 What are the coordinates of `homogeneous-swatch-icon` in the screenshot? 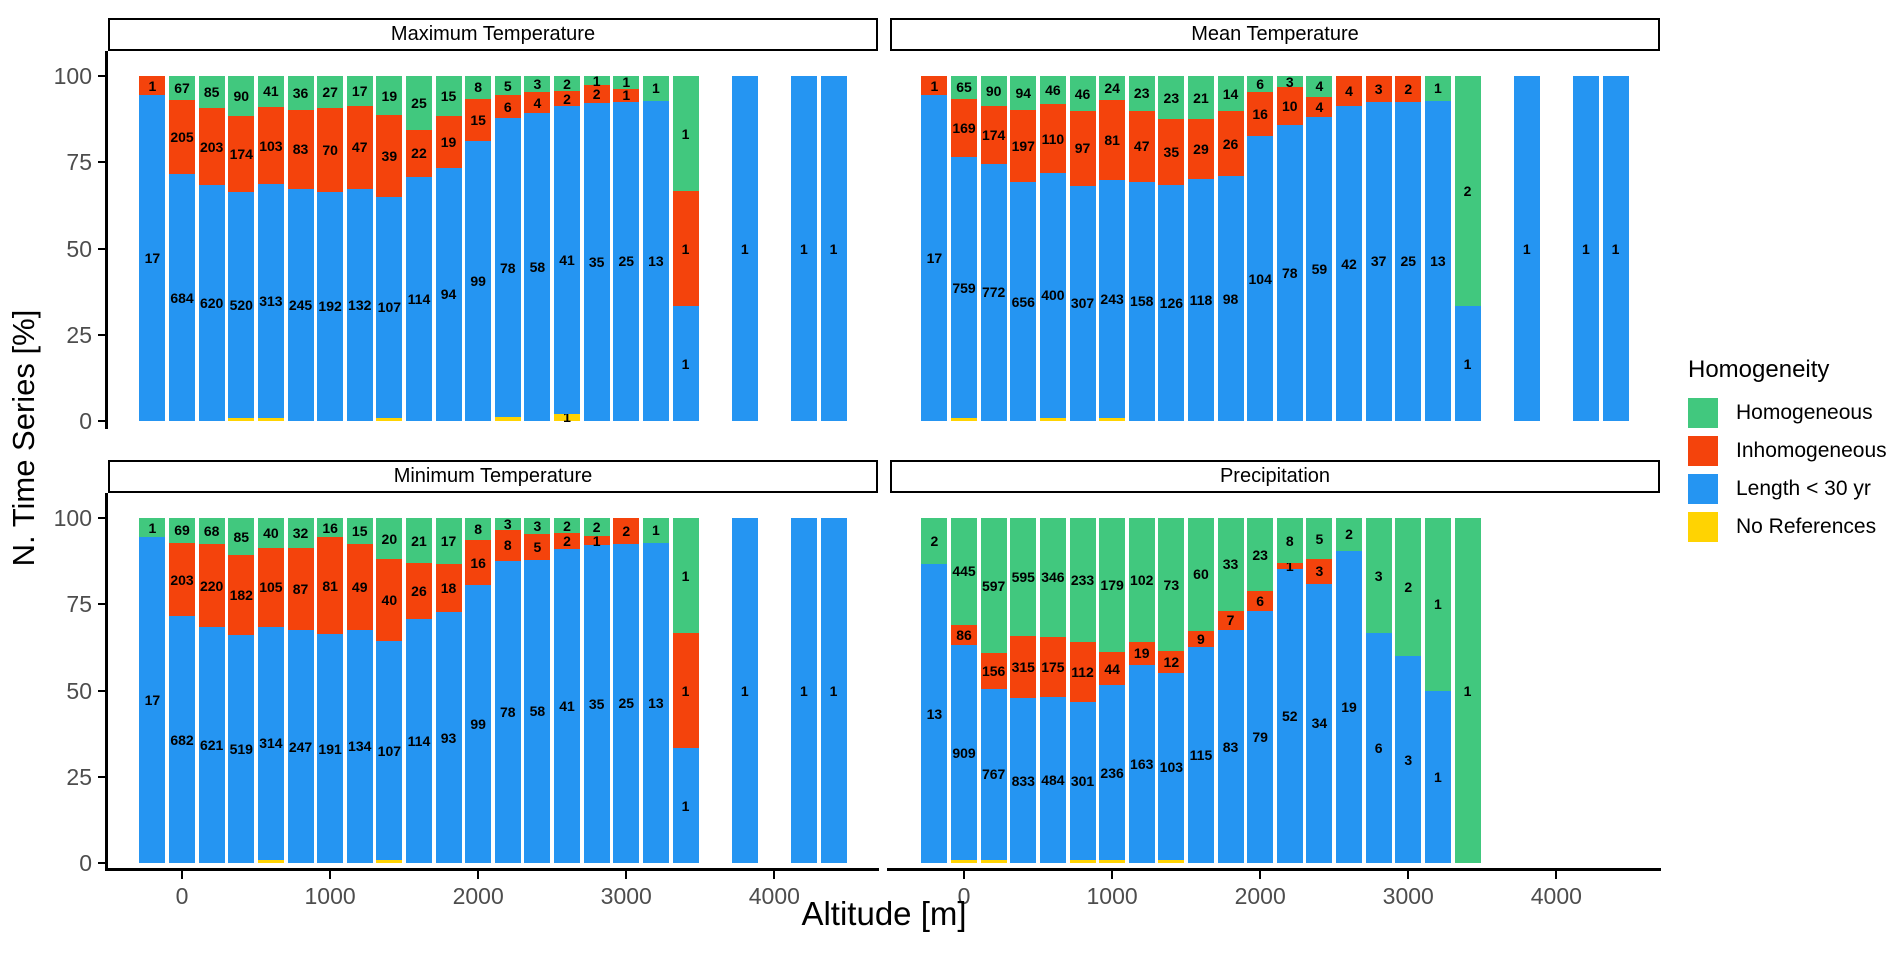 It's located at (1703, 413).